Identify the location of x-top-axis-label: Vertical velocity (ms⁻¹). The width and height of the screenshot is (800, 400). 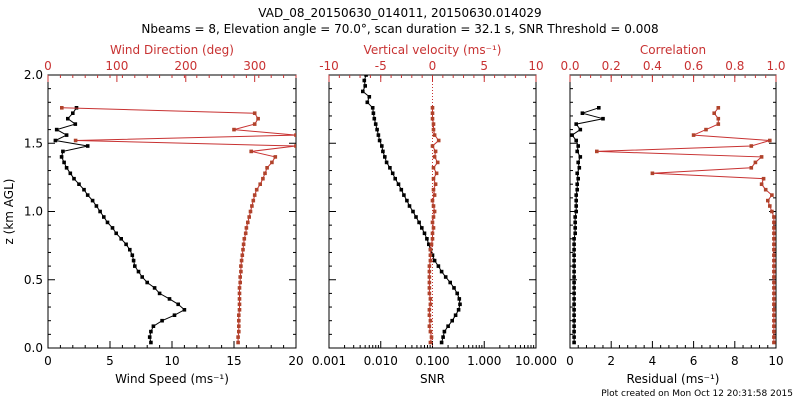
(433, 50).